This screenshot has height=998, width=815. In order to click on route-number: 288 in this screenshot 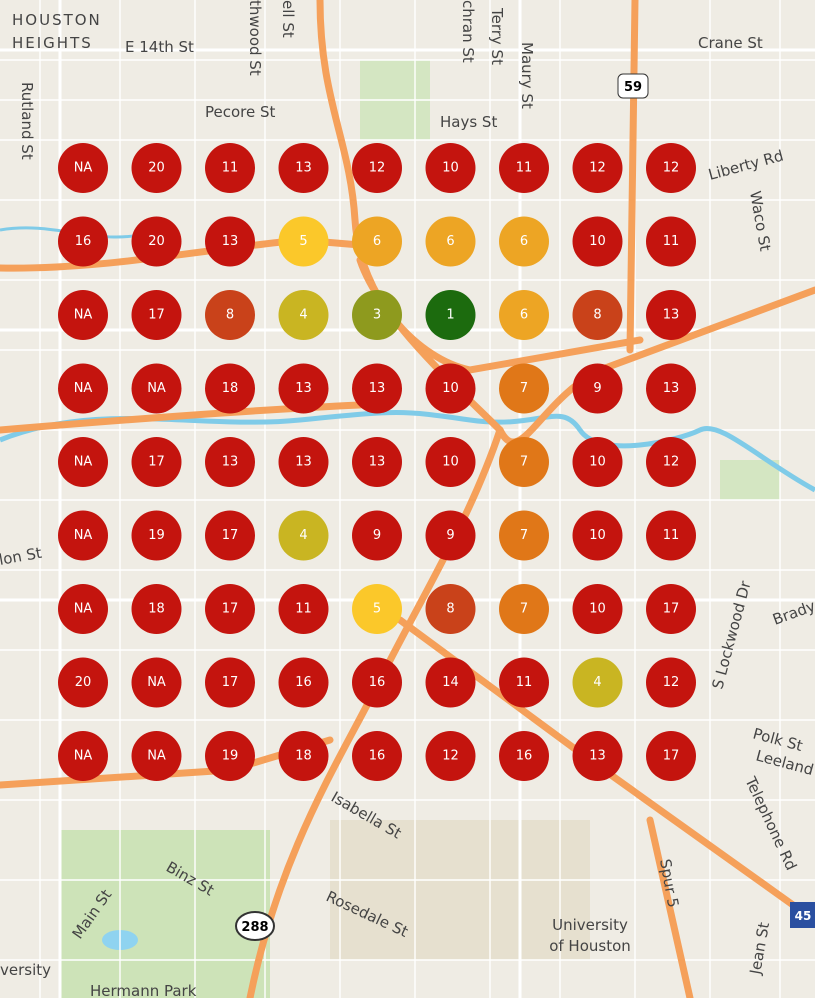, I will do `click(254, 927)`.